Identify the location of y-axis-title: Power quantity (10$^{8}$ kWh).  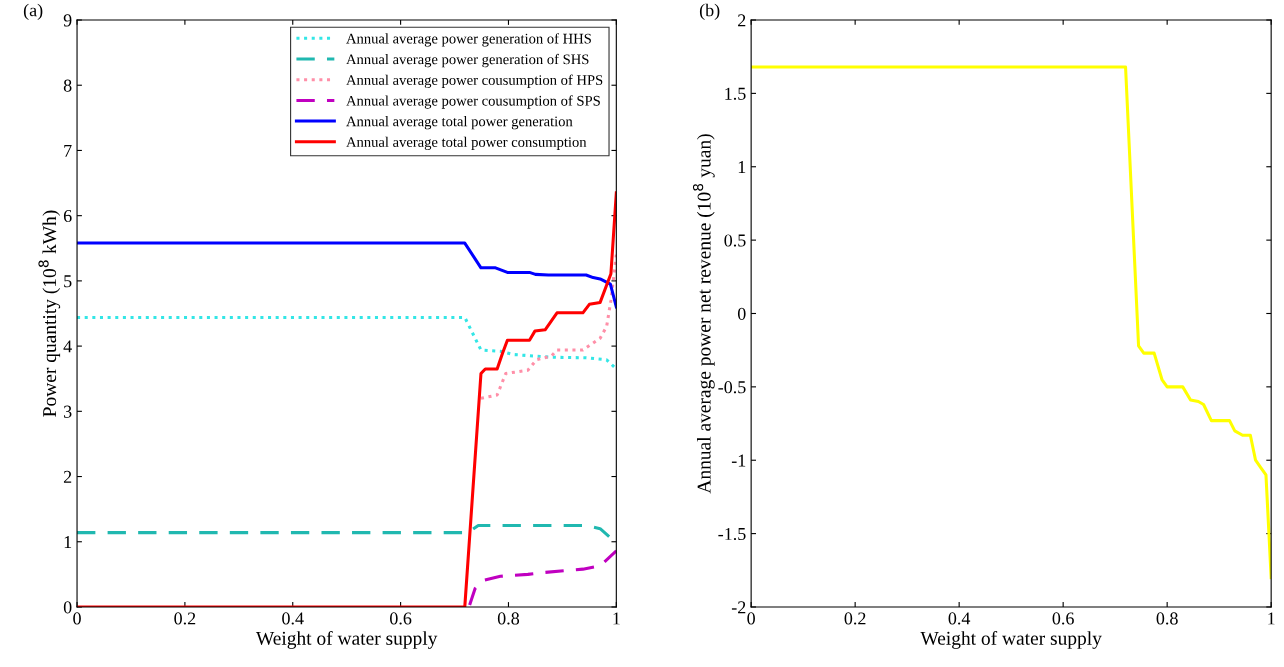
(49, 313).